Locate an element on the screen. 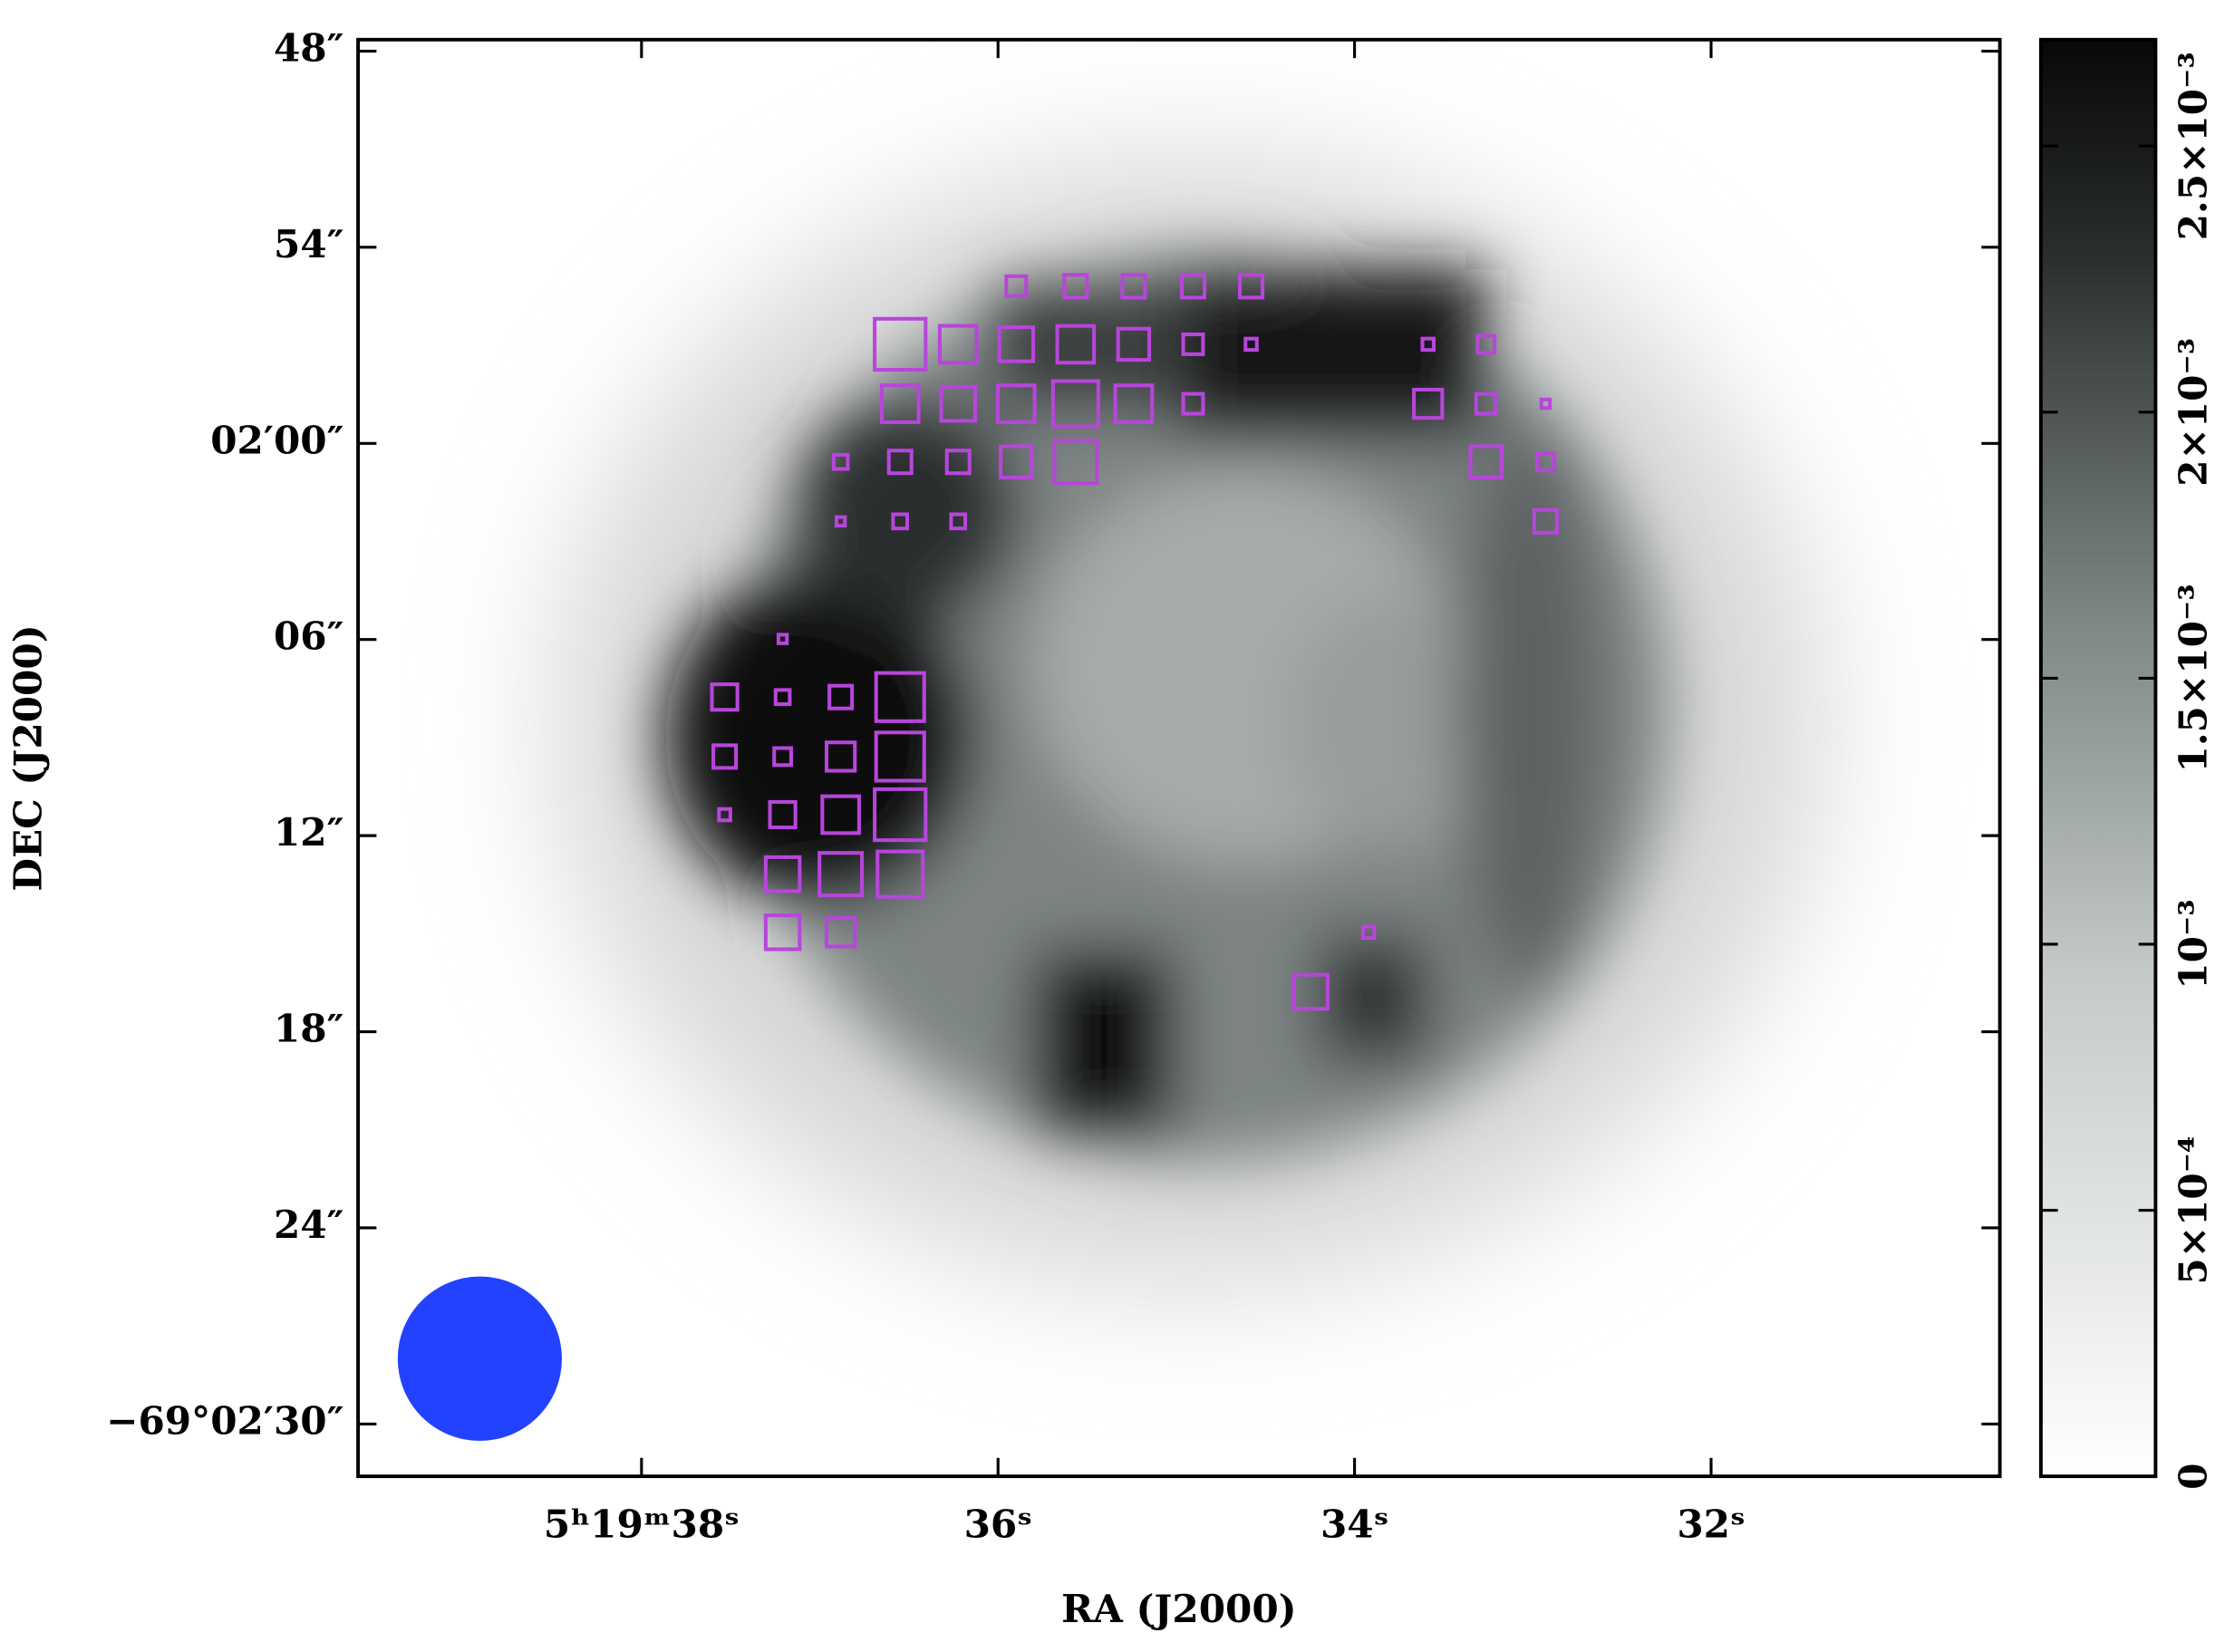 The height and width of the screenshot is (1652, 2215). x-tick-label: 32ˢ is located at coordinates (1711, 1523).